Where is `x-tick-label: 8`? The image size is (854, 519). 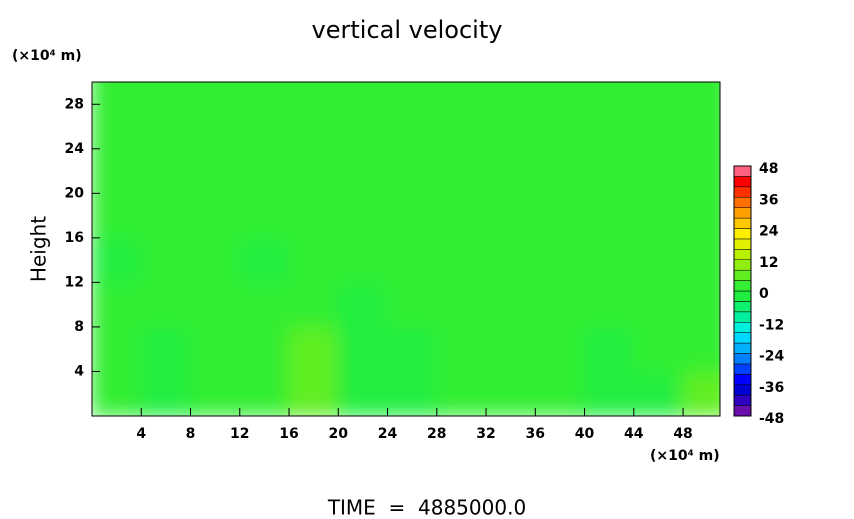 x-tick-label: 8 is located at coordinates (191, 434).